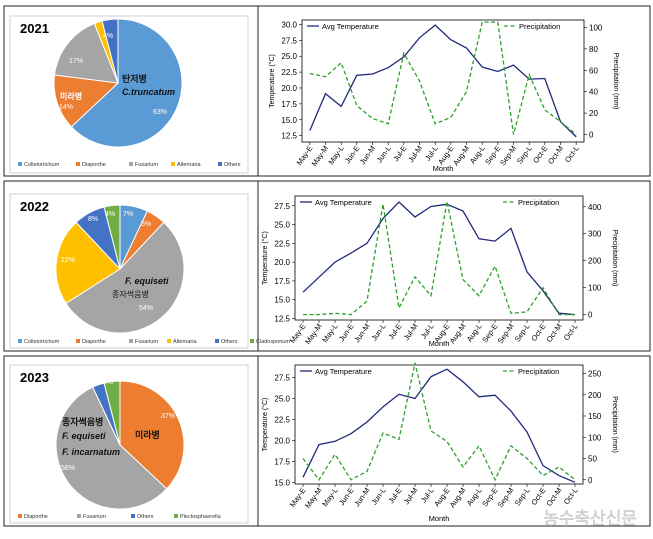 The width and height of the screenshot is (653, 539). I want to click on pie-slice-colletotrichum, so click(126, 83).